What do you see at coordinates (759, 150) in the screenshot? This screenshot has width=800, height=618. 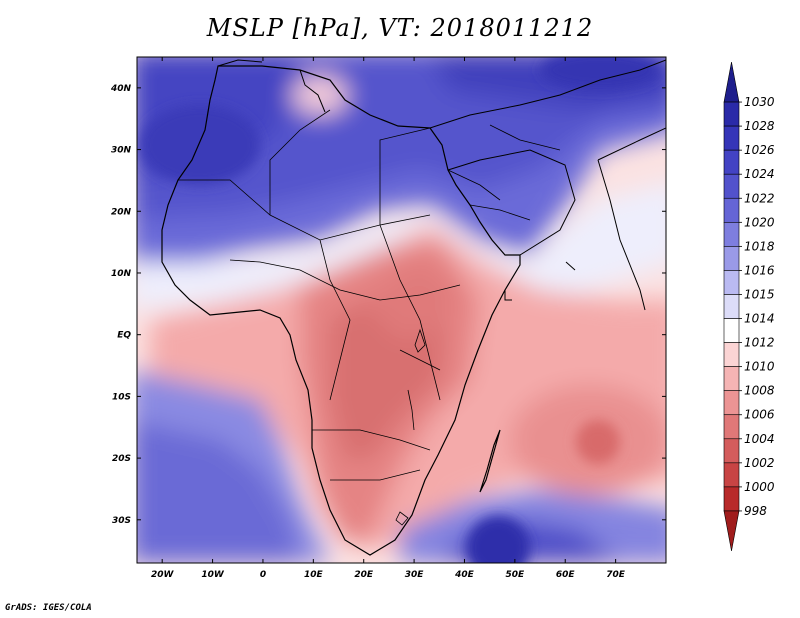 I see `colorbar-label: 1026` at bounding box center [759, 150].